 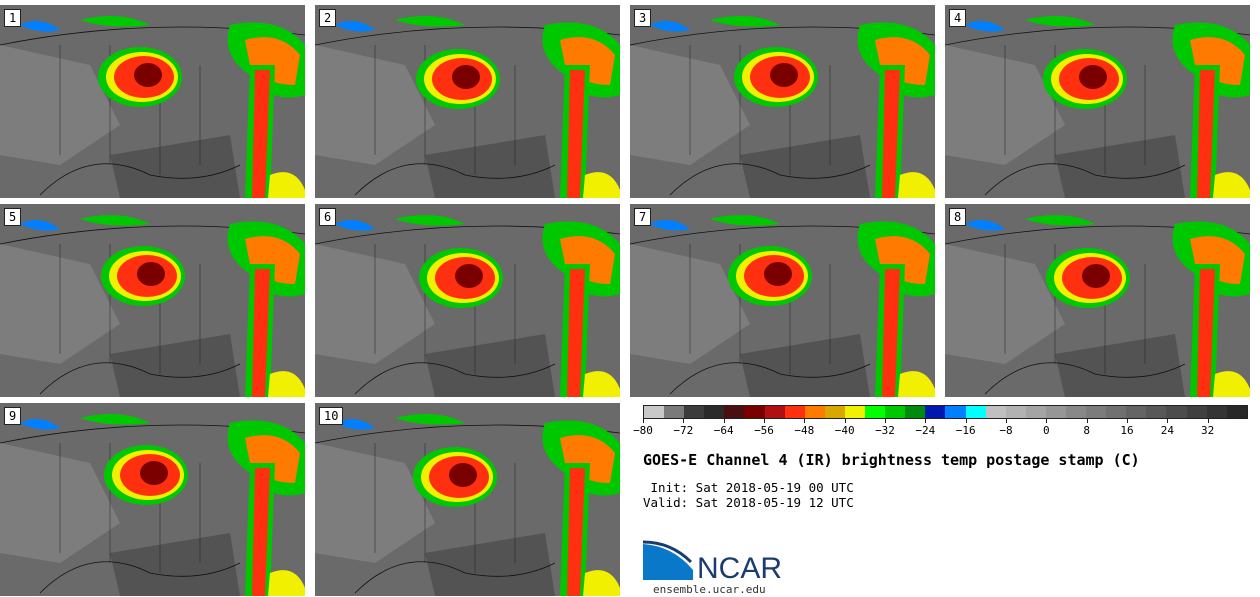 I want to click on colorbar-tick-label: −40, so click(x=844, y=430).